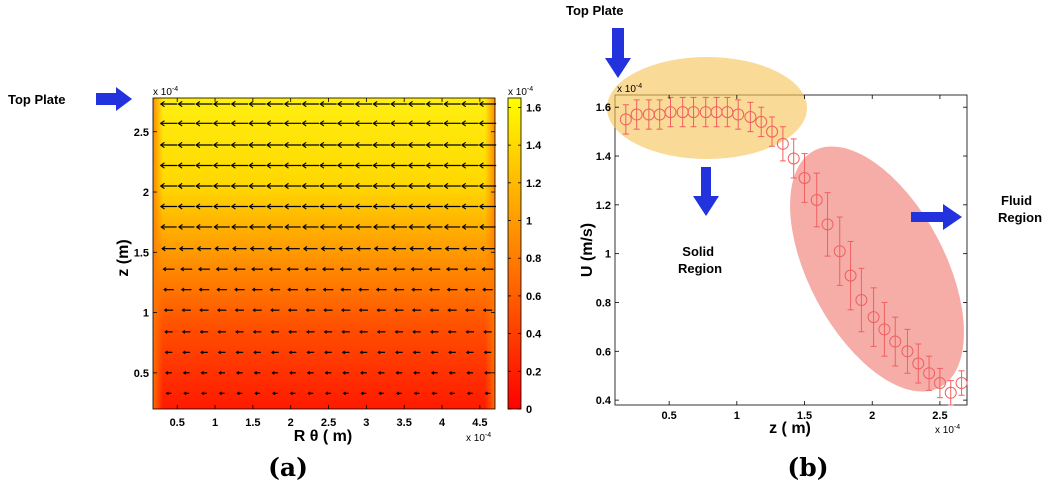  What do you see at coordinates (529, 222) in the screenshot?
I see `colorbar-tick-label: 1` at bounding box center [529, 222].